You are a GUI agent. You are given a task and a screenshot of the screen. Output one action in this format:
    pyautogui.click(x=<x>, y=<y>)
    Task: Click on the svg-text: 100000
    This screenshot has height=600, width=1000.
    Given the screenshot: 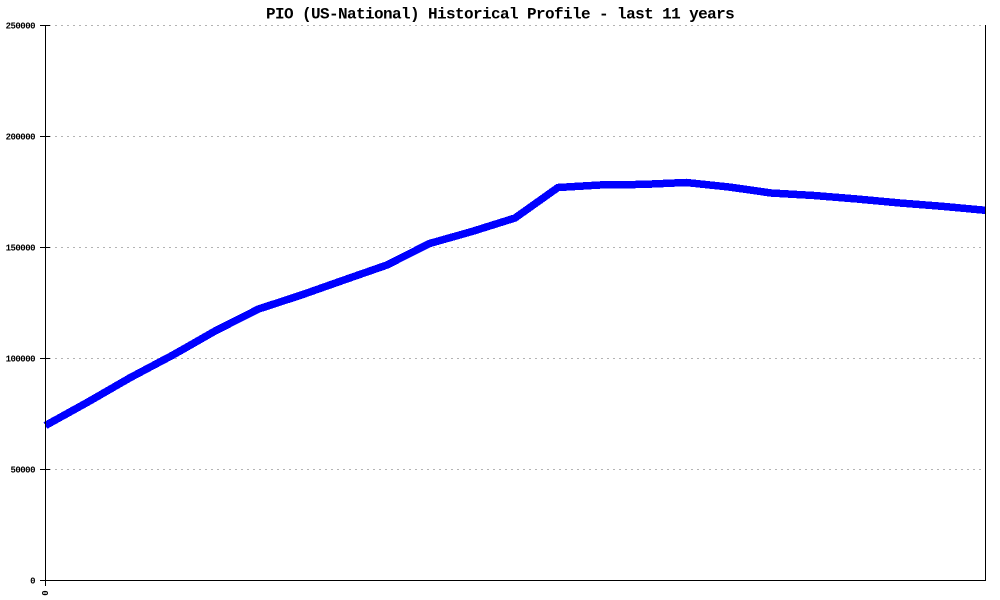 What is the action you would take?
    pyautogui.click(x=21, y=360)
    